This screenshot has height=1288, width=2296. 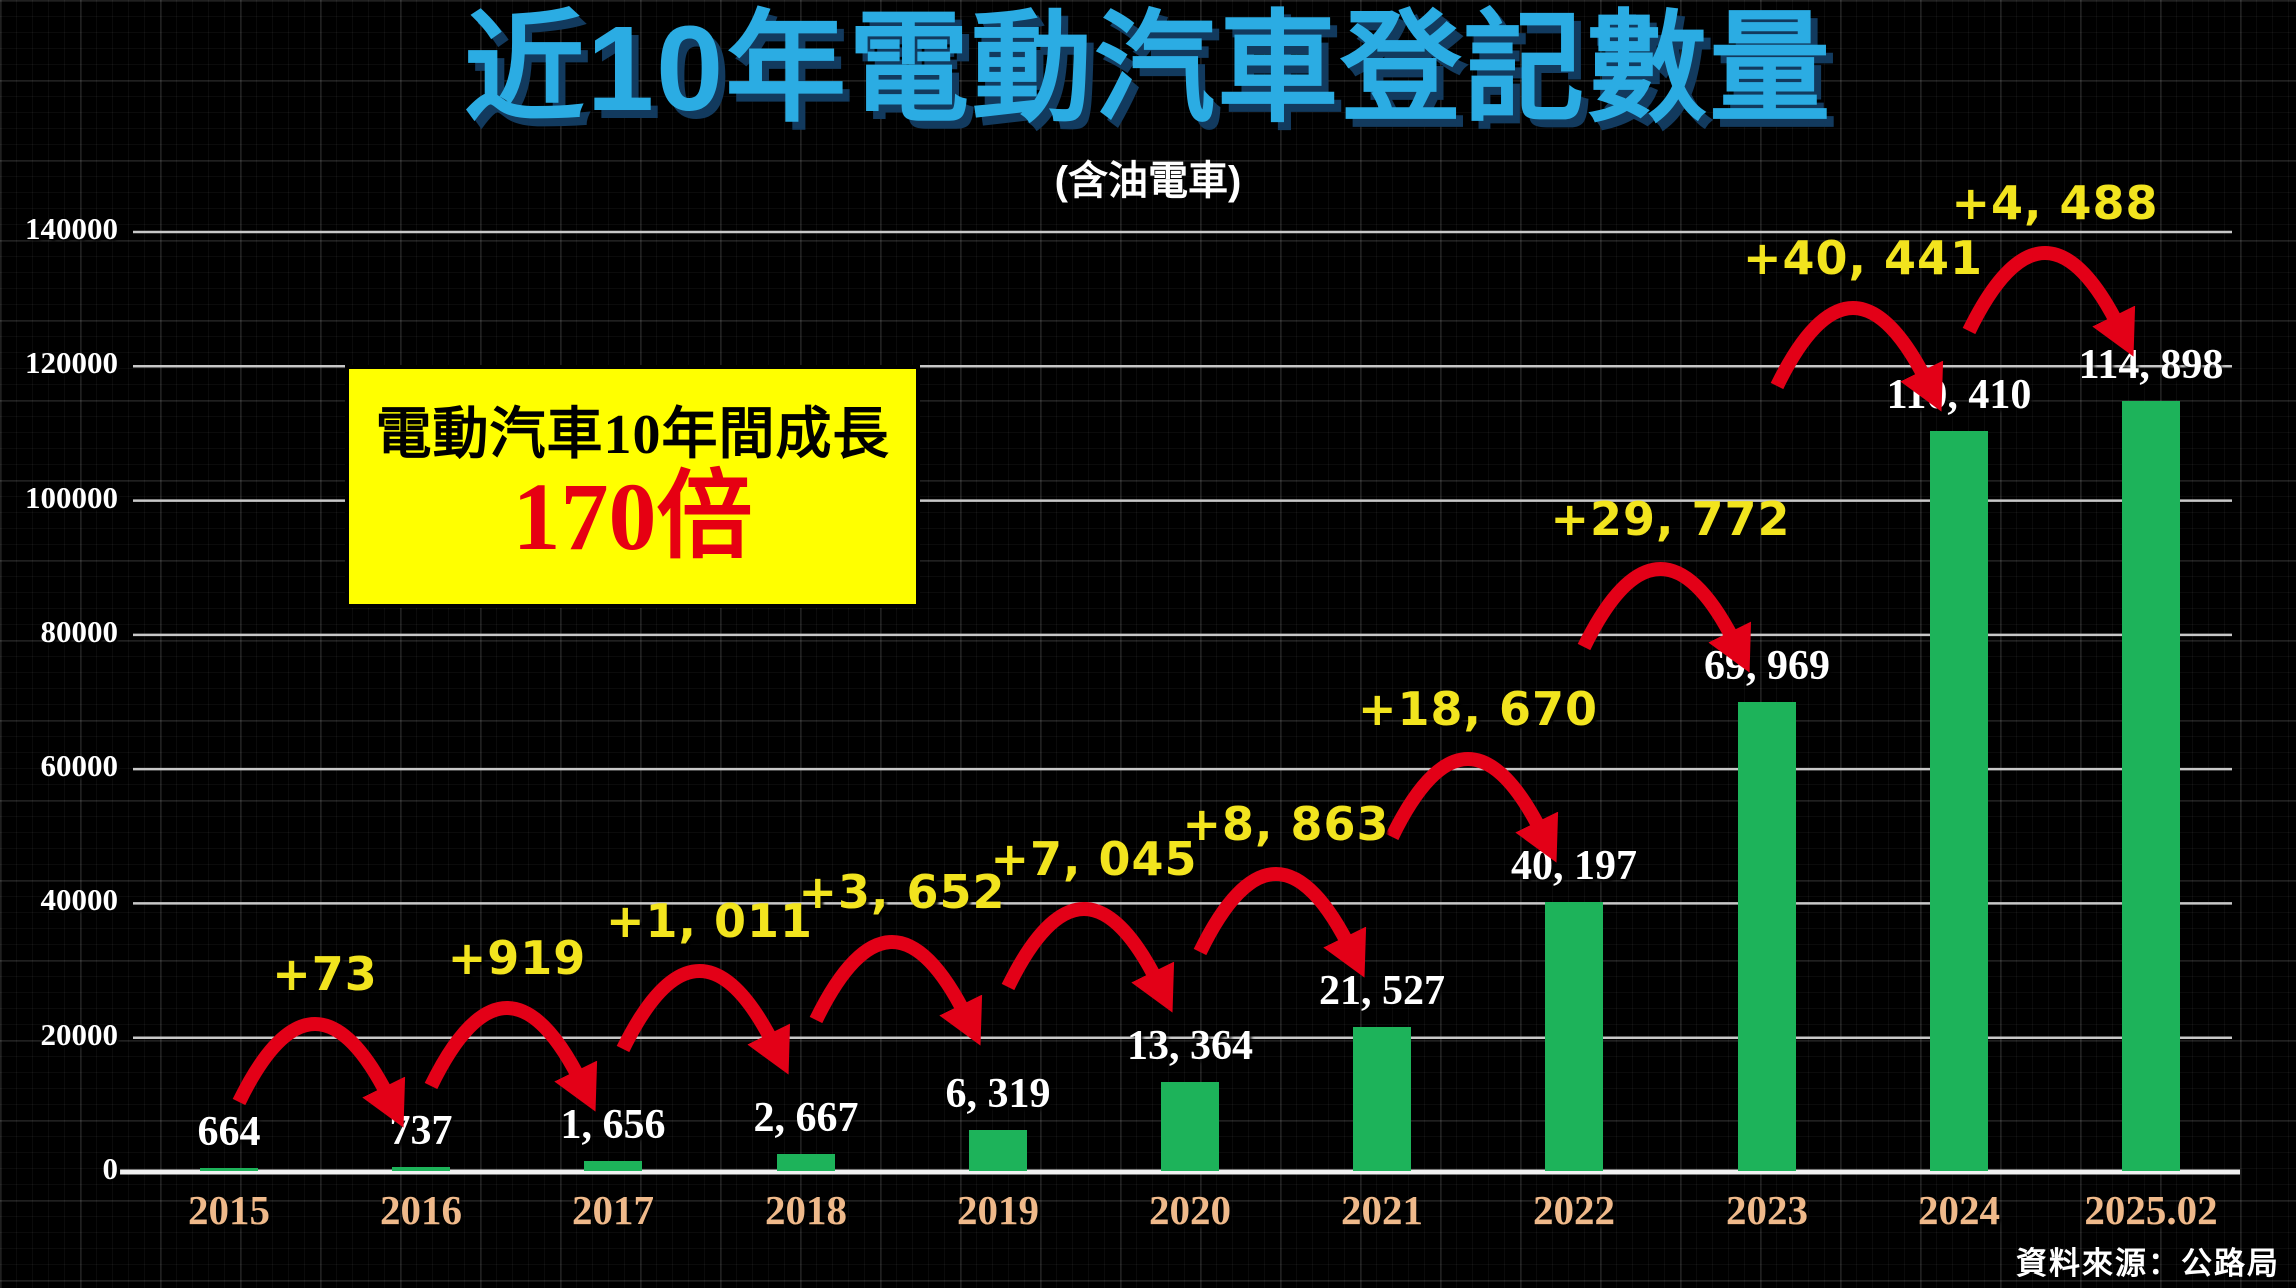 I want to click on bar-2016, so click(x=421, y=1169).